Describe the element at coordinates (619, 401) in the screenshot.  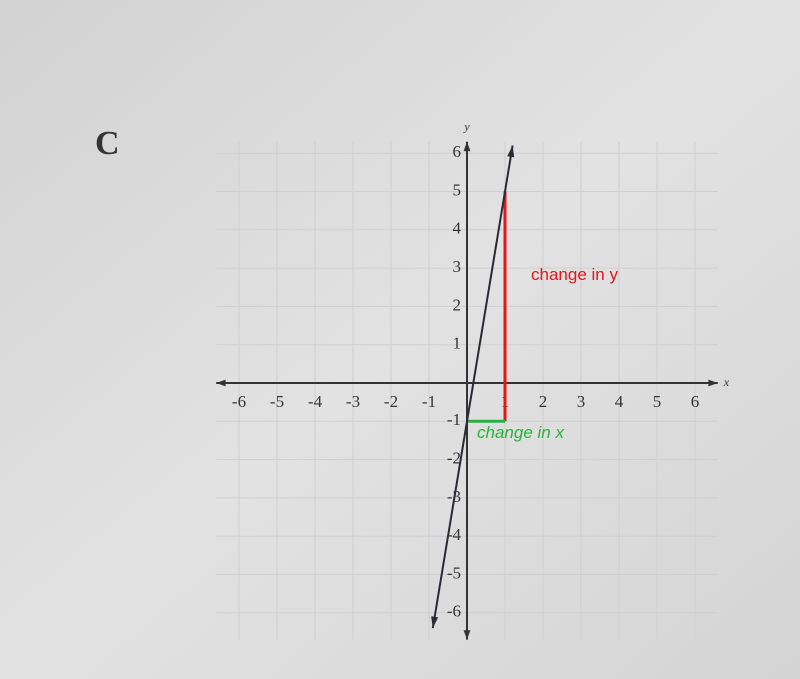
I see `x-tick-label: 4` at that location.